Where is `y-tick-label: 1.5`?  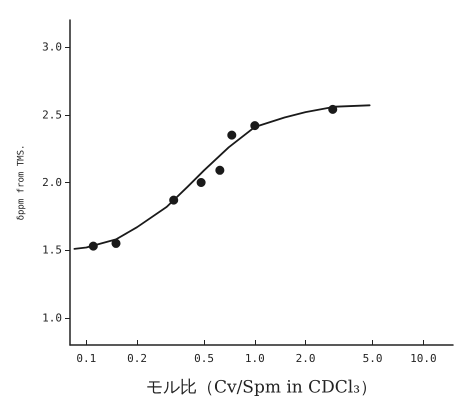
y-tick-label: 1.5 is located at coordinates (52, 250).